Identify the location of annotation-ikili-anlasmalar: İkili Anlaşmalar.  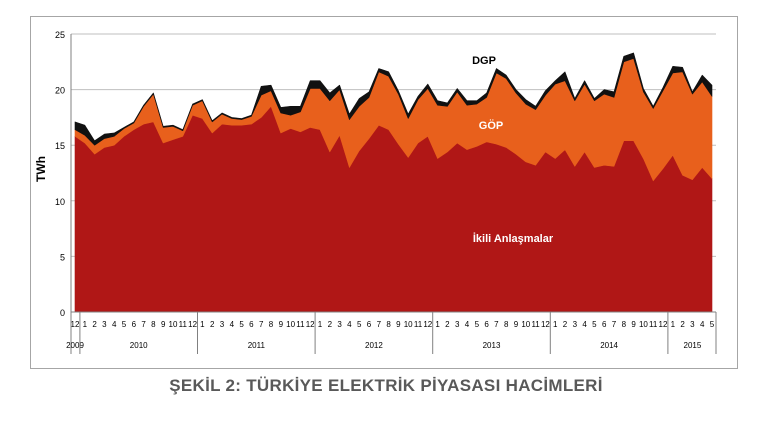
(513, 238).